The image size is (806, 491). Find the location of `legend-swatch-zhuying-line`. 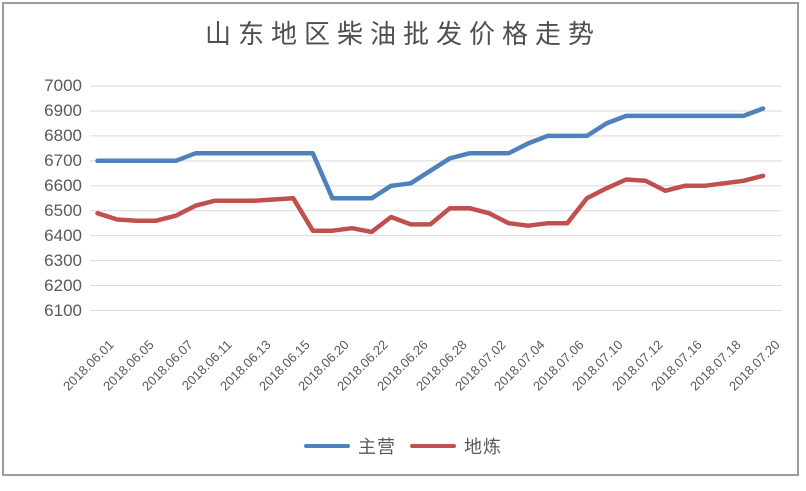

legend-swatch-zhuying-line is located at coordinates (327, 446).